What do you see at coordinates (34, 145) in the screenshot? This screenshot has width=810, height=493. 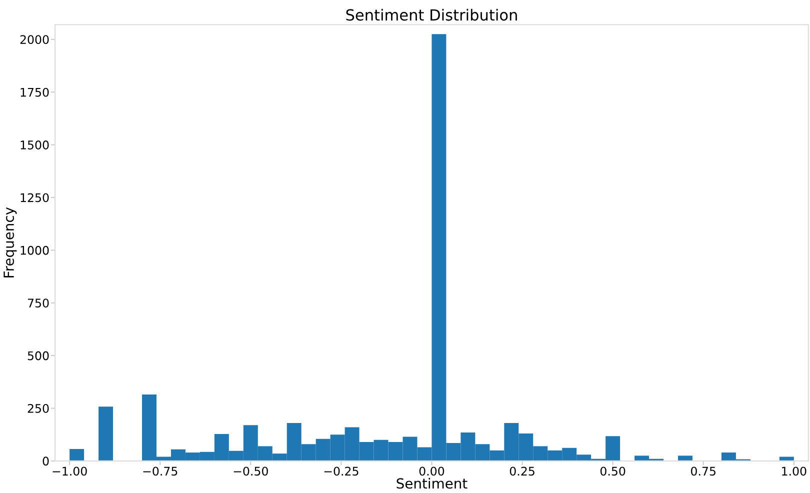 I see `y-tick-label: 1500` at bounding box center [34, 145].